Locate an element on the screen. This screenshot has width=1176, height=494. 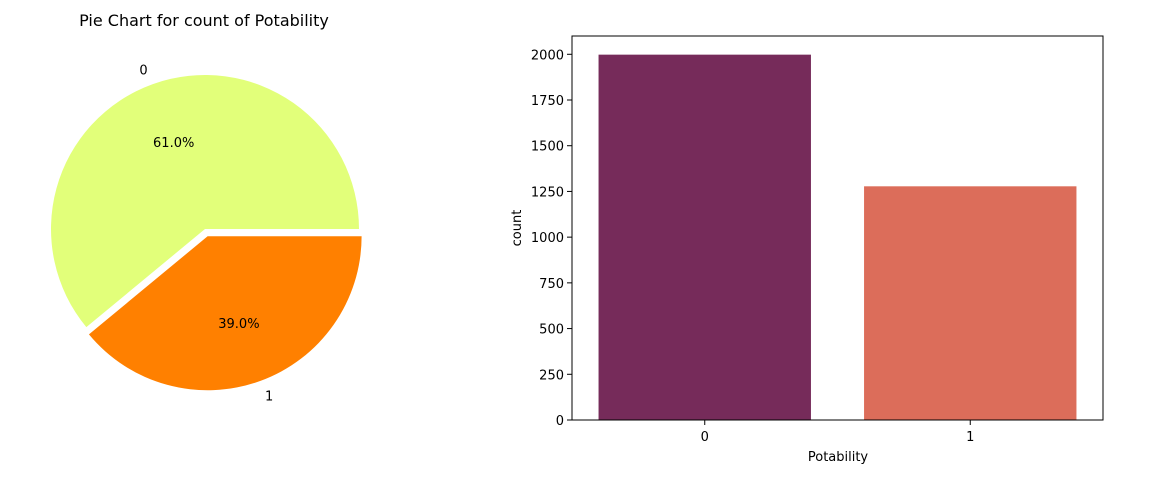
bar-x-axis-label: Potability is located at coordinates (838, 457).